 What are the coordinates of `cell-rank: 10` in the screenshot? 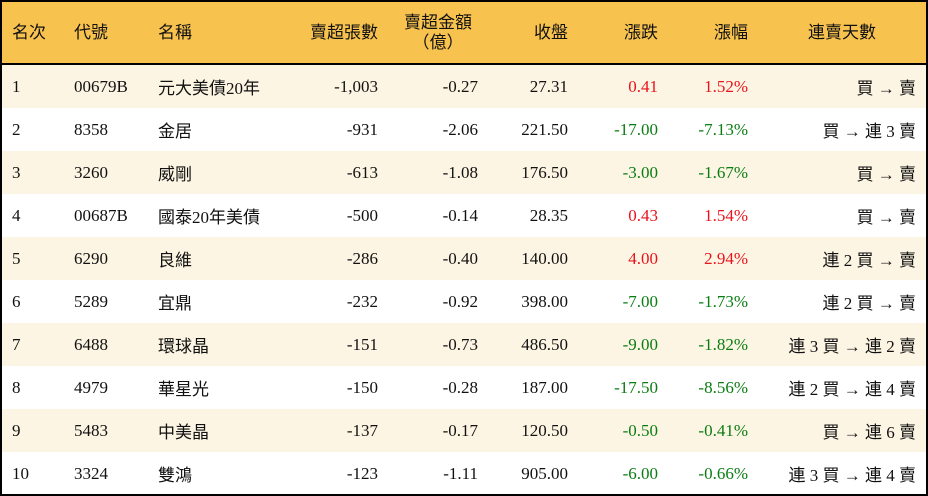 It's located at (20, 473).